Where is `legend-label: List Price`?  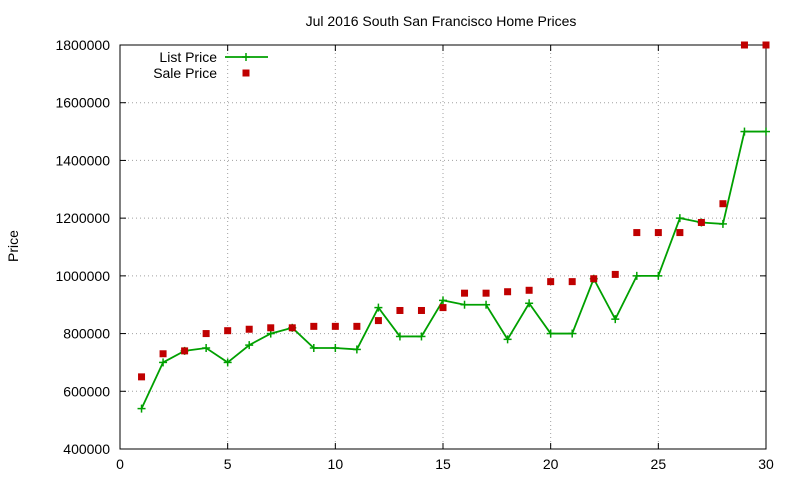 legend-label: List Price is located at coordinates (188, 57).